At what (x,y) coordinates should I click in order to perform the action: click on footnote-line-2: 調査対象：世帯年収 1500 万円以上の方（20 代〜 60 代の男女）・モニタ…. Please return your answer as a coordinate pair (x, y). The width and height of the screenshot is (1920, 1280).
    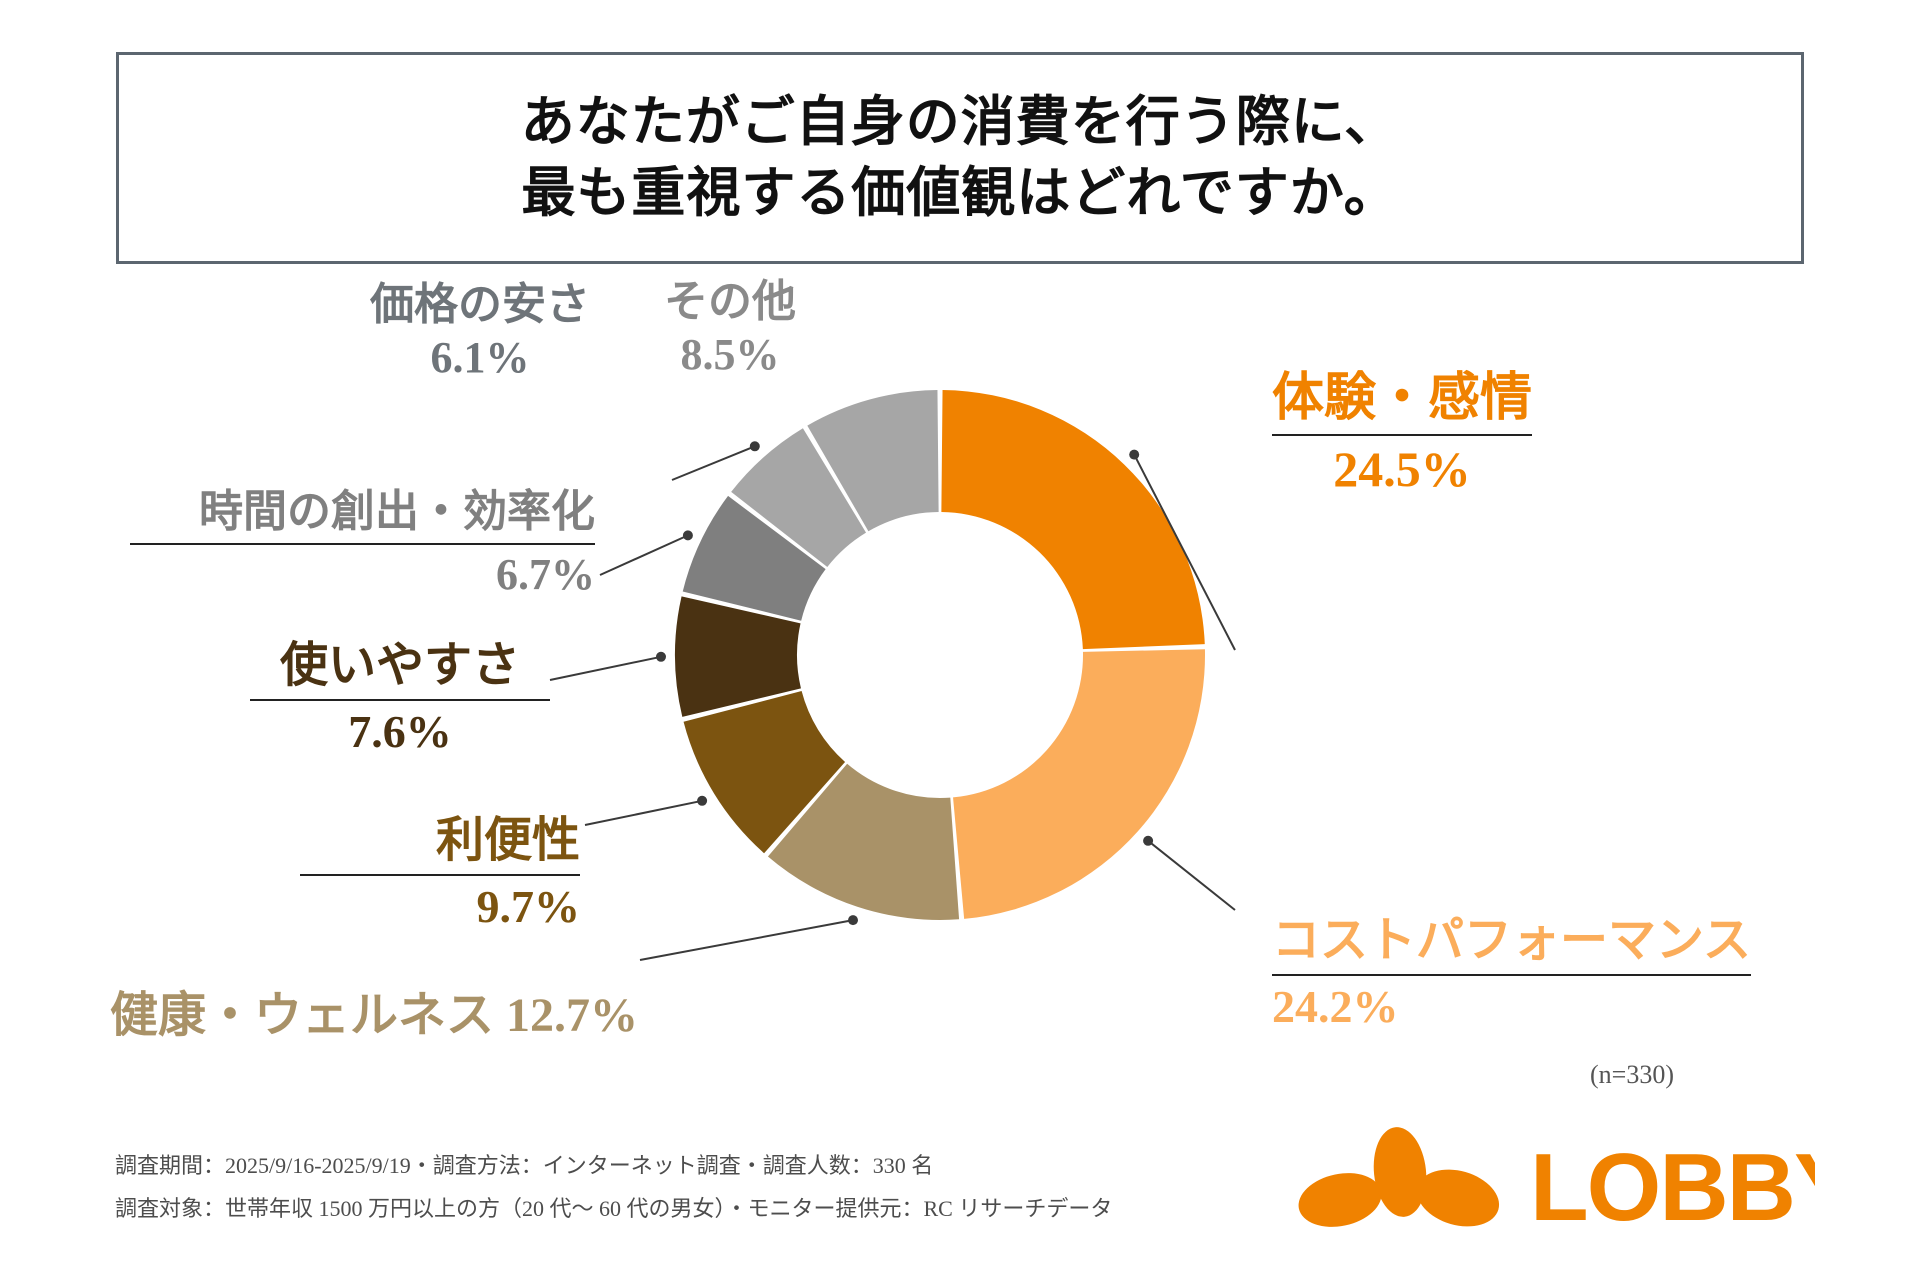
    Looking at the image, I should click on (614, 1208).